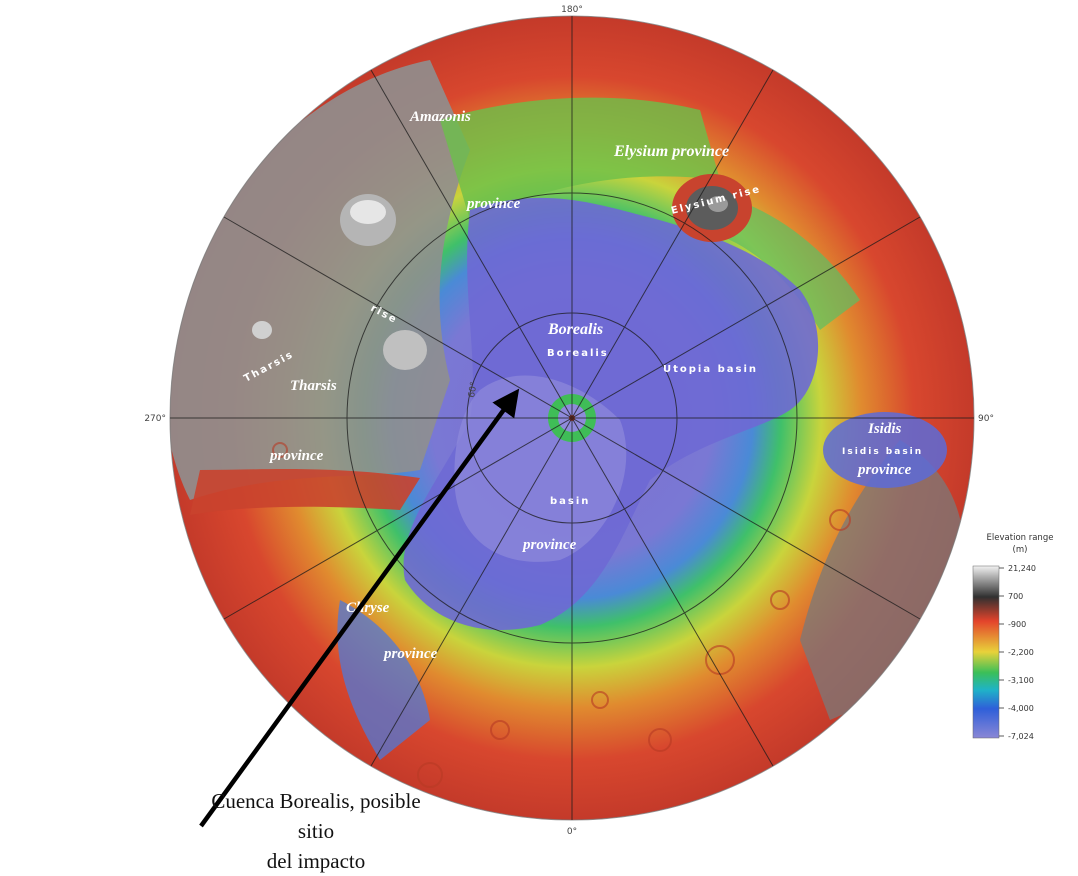 The height and width of the screenshot is (876, 1078). I want to click on province-center-label: province, so click(549, 545).